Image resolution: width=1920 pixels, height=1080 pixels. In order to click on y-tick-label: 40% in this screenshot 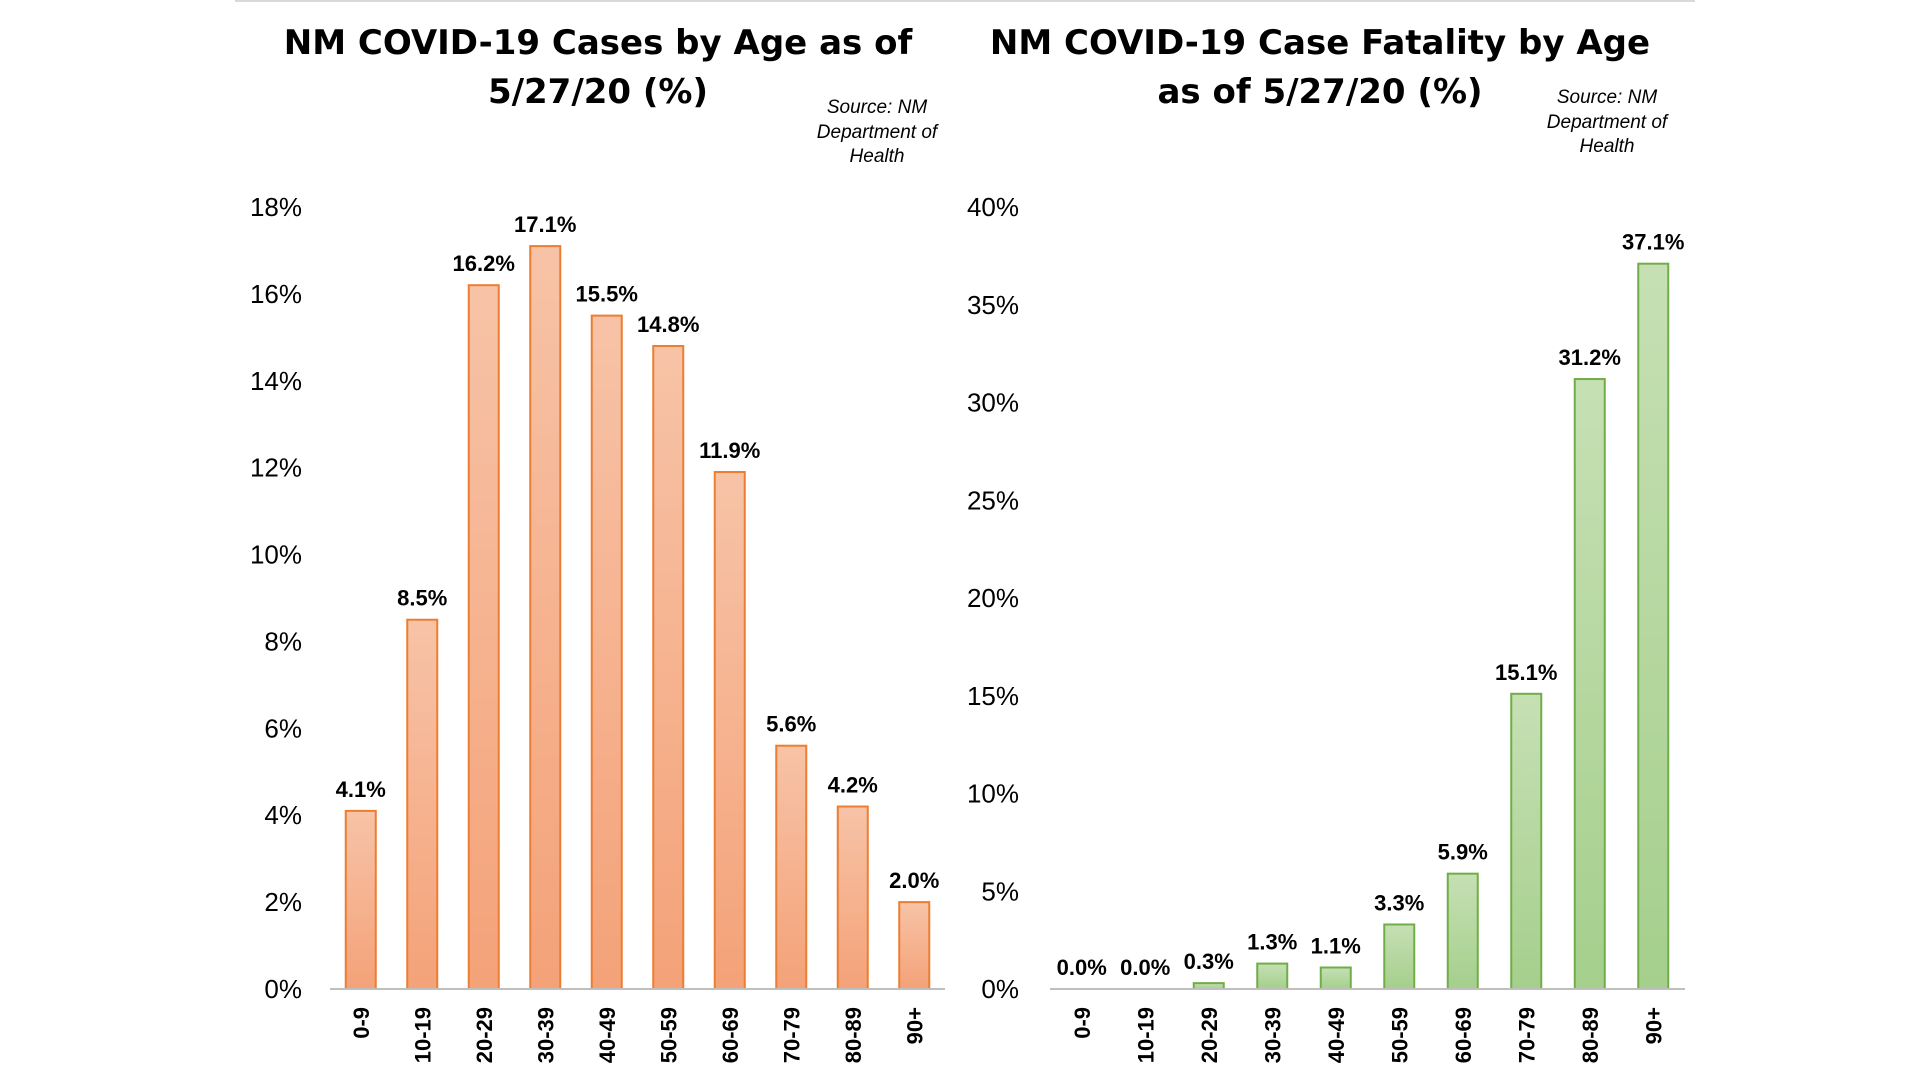, I will do `click(993, 207)`.